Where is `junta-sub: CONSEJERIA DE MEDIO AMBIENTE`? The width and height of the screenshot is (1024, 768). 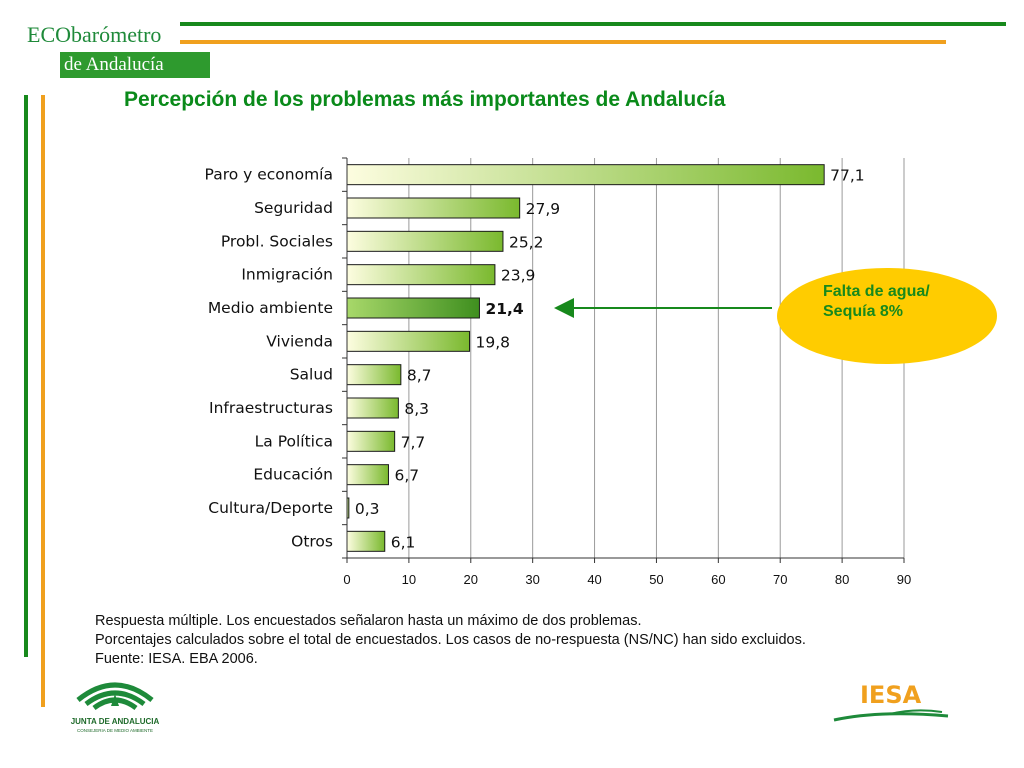
junta-sub: CONSEJERIA DE MEDIO AMBIENTE is located at coordinates (115, 730).